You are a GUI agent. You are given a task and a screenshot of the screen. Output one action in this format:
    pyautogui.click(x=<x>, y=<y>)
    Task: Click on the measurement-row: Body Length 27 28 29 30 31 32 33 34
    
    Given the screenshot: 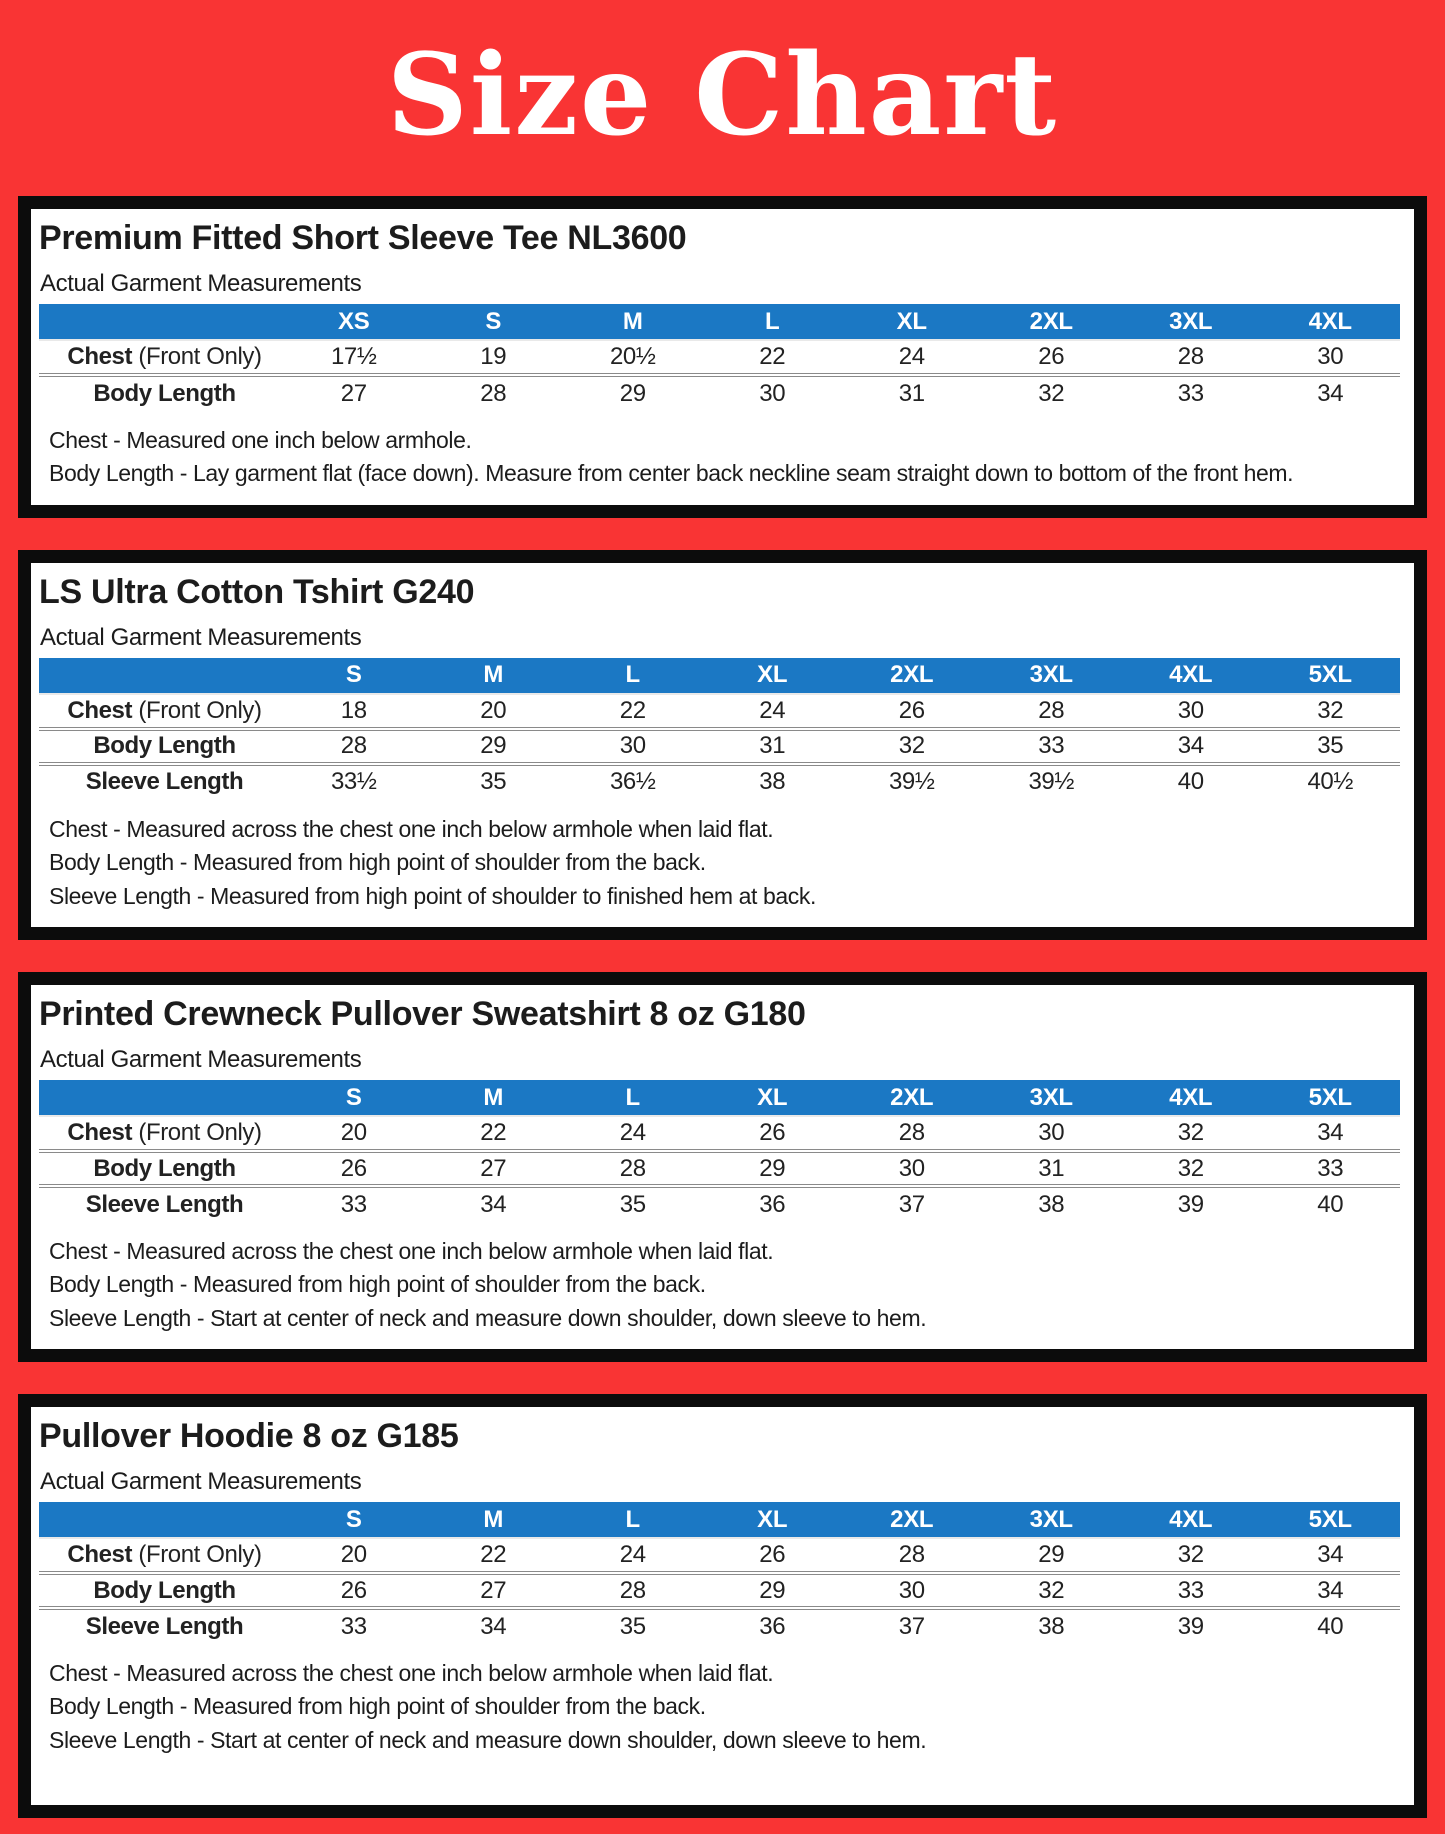 What is the action you would take?
    pyautogui.click(x=719, y=392)
    